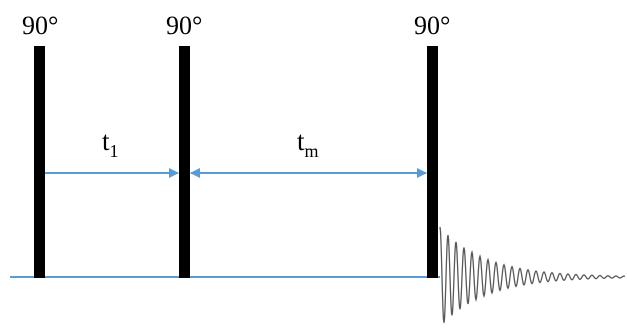 The width and height of the screenshot is (627, 329). I want to click on delay-tm-subscript: m, so click(312, 151).